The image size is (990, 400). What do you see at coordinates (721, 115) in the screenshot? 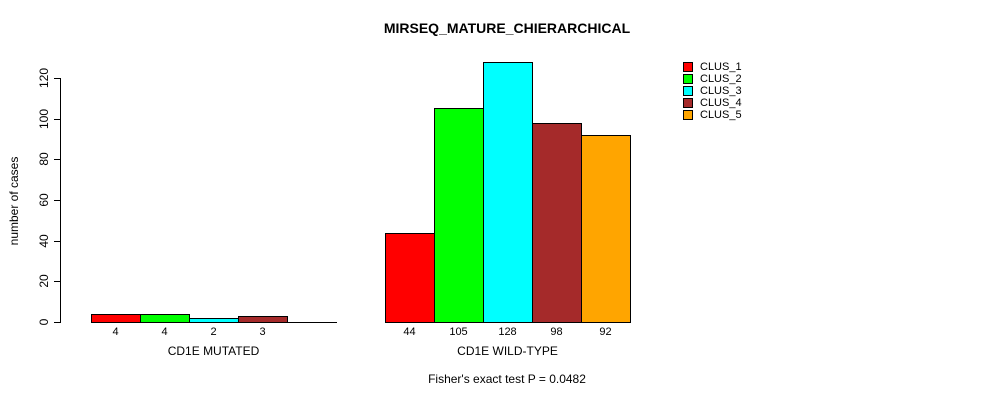
I see `legend-label: CLUS_5` at bounding box center [721, 115].